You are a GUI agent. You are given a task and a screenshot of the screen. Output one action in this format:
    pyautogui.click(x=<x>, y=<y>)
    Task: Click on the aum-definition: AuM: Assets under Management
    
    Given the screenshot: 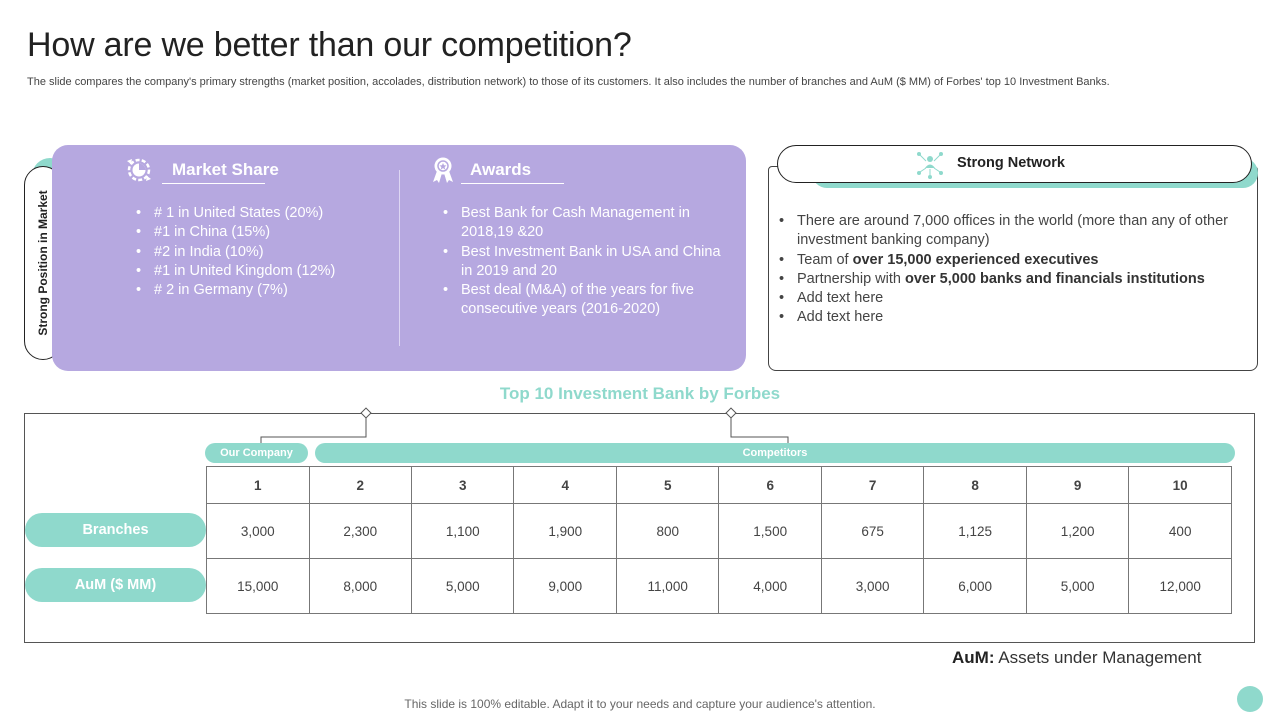 What is the action you would take?
    pyautogui.click(x=1077, y=657)
    